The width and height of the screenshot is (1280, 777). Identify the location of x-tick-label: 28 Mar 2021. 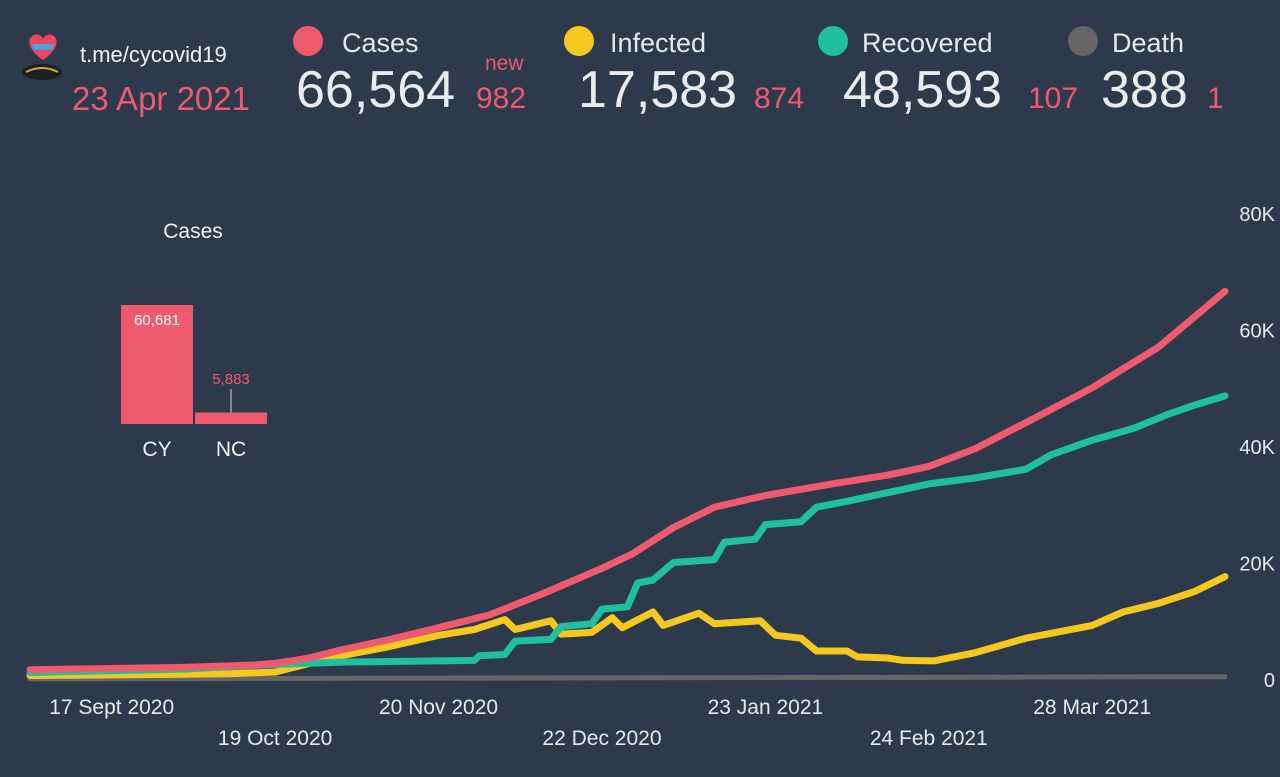
(1092, 707).